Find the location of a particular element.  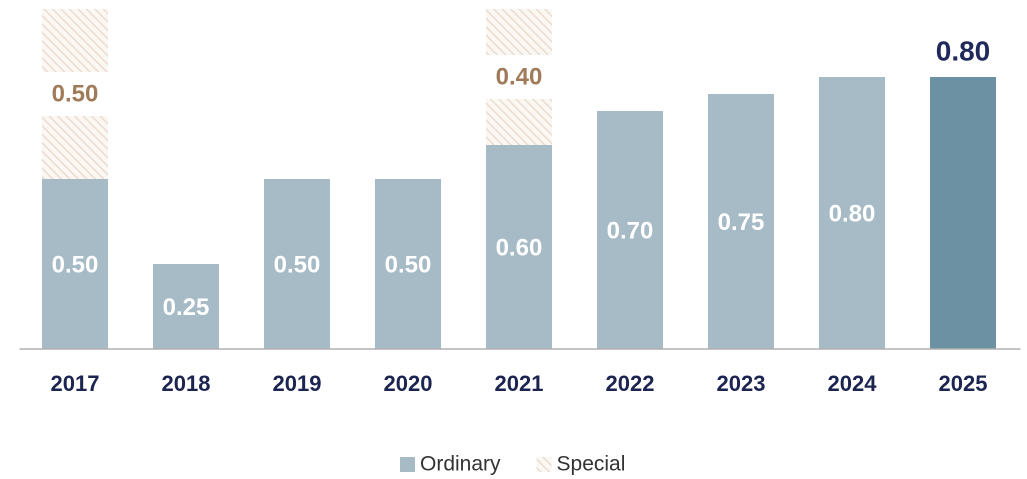

bar-label: 0.60 is located at coordinates (519, 247).